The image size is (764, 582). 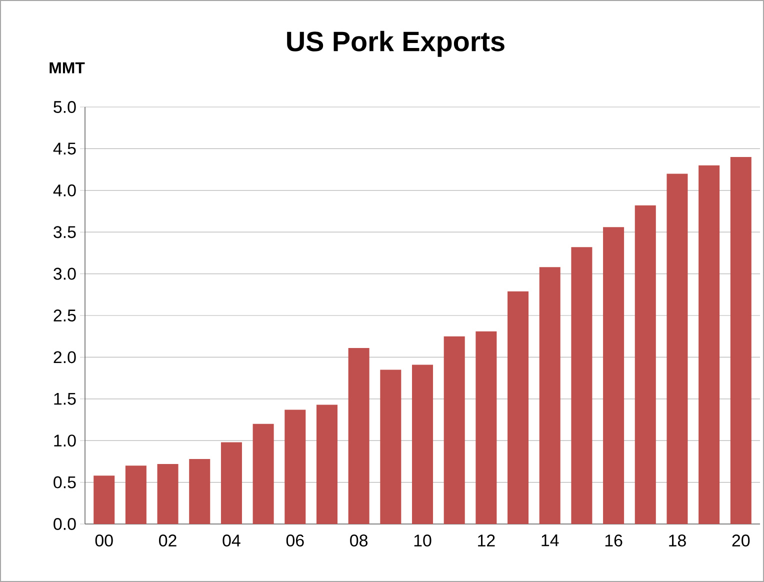 What do you see at coordinates (65, 482) in the screenshot?
I see `y-tick-label: 0.5` at bounding box center [65, 482].